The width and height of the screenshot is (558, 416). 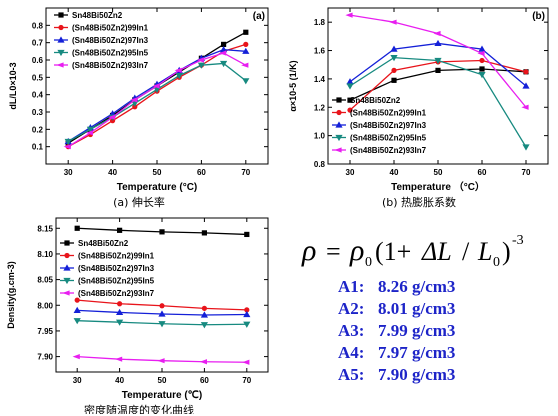 I want to click on formula-close-paren: ), so click(x=506, y=251).